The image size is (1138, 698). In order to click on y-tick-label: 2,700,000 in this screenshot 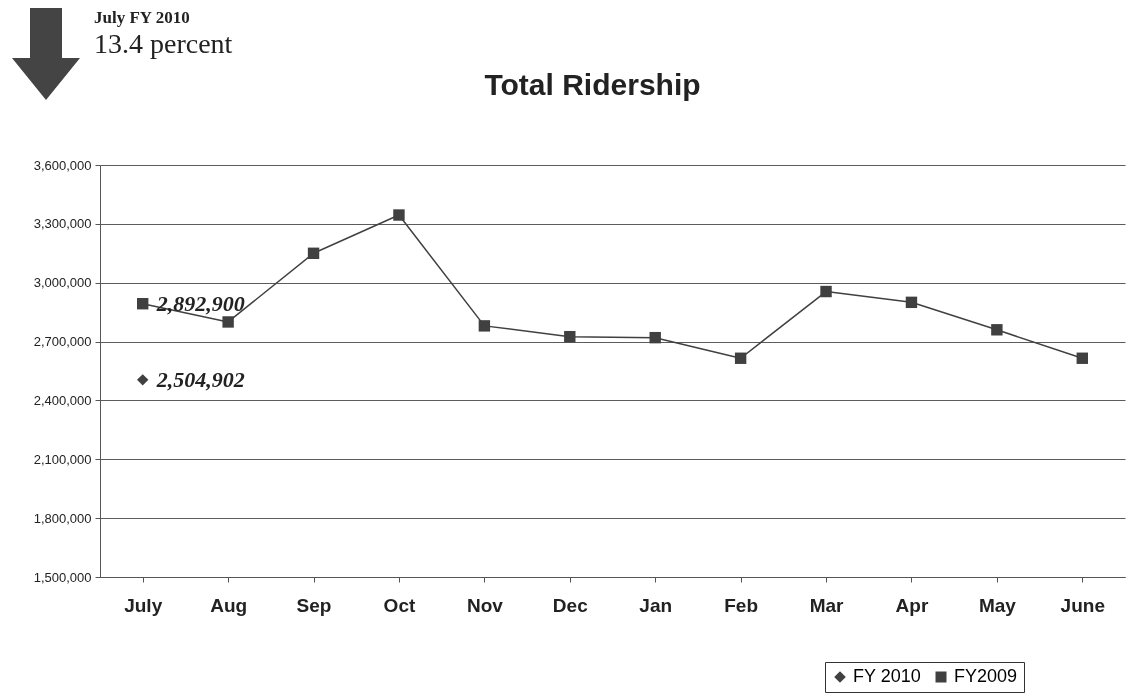, I will do `click(62, 342)`.